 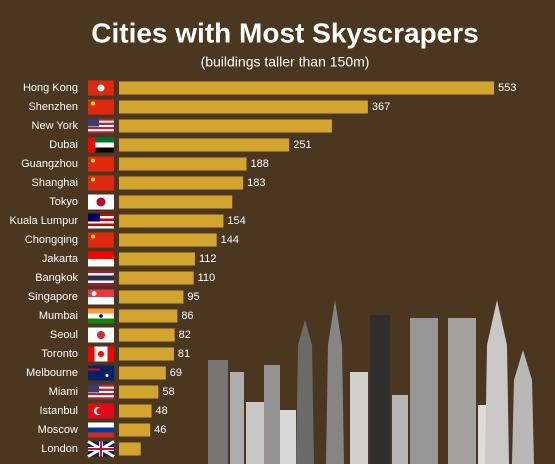 What do you see at coordinates (230, 240) in the screenshot?
I see `value-label: 144` at bounding box center [230, 240].